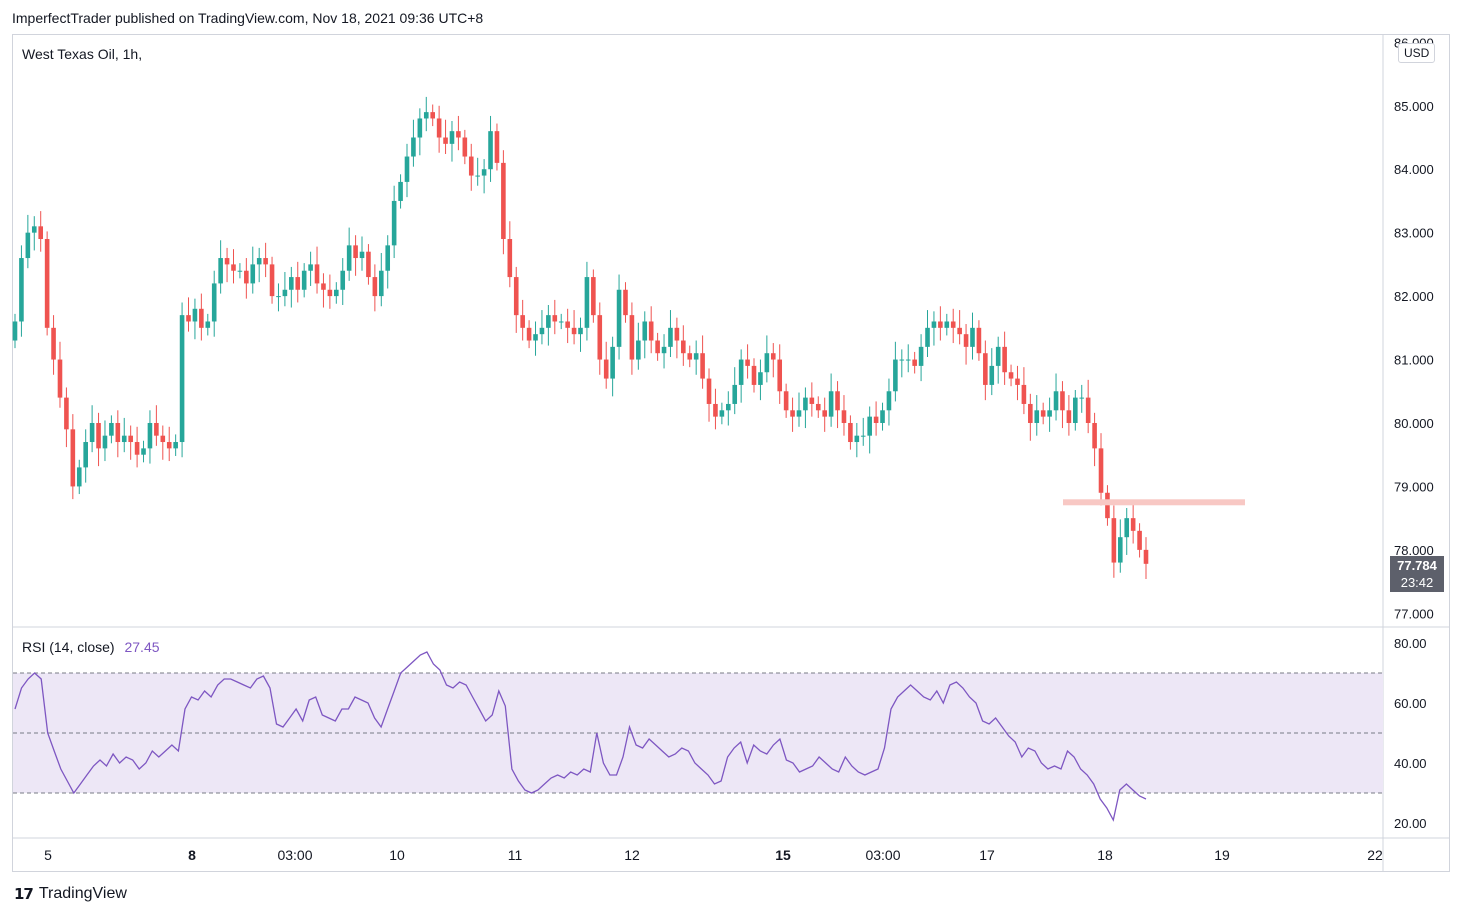 This screenshot has height=917, width=1464. What do you see at coordinates (82, 54) in the screenshot?
I see `chart-title: West Texas Oil, 1h,` at bounding box center [82, 54].